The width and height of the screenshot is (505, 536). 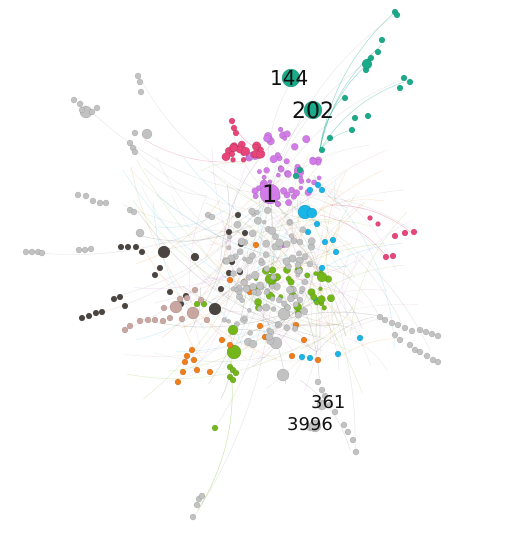 I want to click on node-label-1: 1, so click(x=269, y=194).